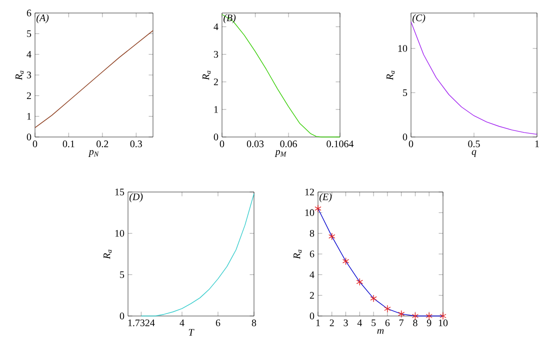 The image size is (550, 355). I want to click on x-axis-title: p$_{M}$, so click(280, 153).